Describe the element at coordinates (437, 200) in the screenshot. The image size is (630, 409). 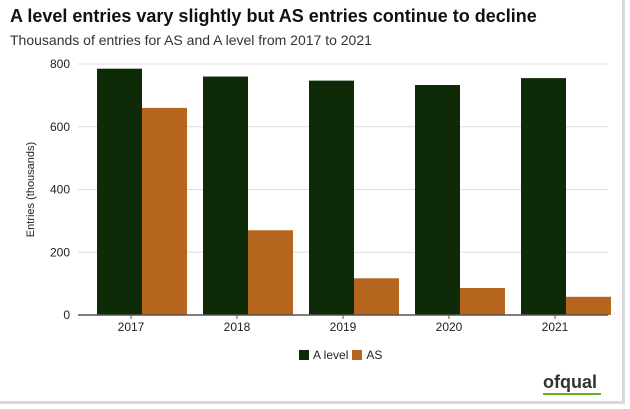
I see `bar-a-level-2020` at that location.